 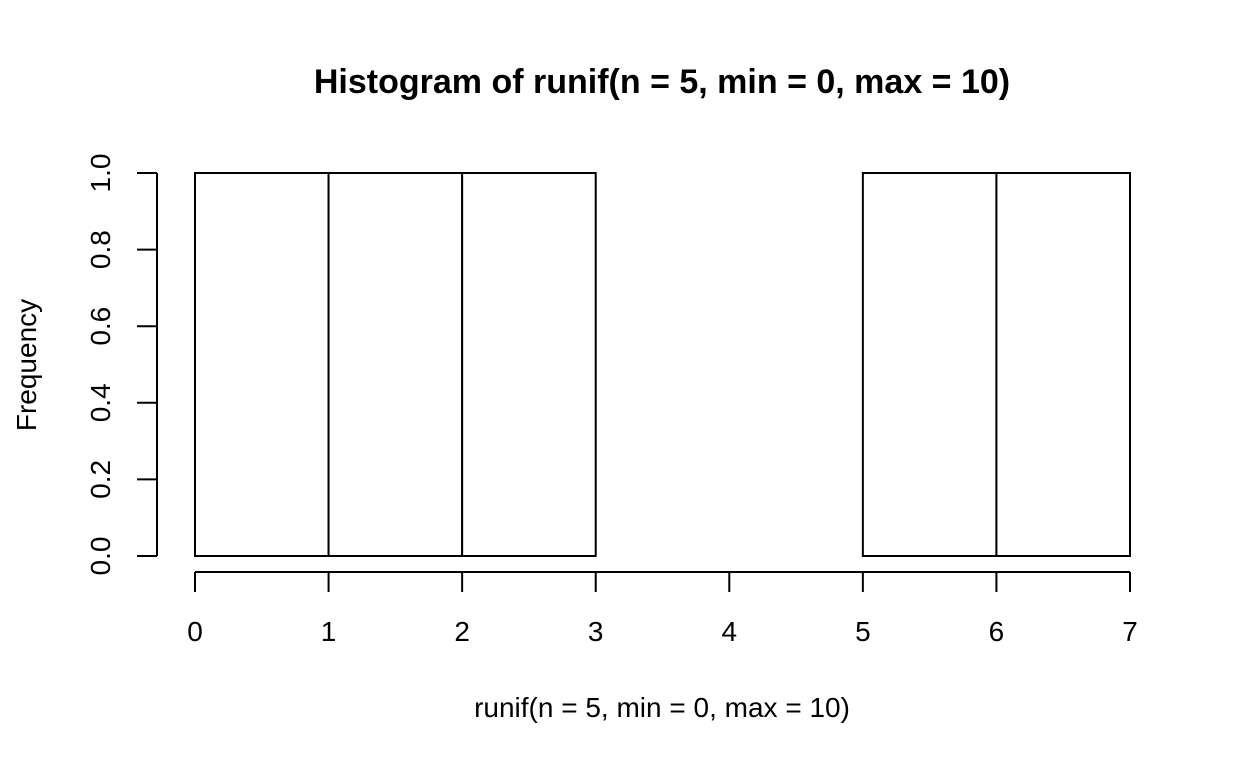 What do you see at coordinates (121, 365) in the screenshot?
I see `y-axis: 0.0 0.2 0.4 0.6 0.8 1.0` at bounding box center [121, 365].